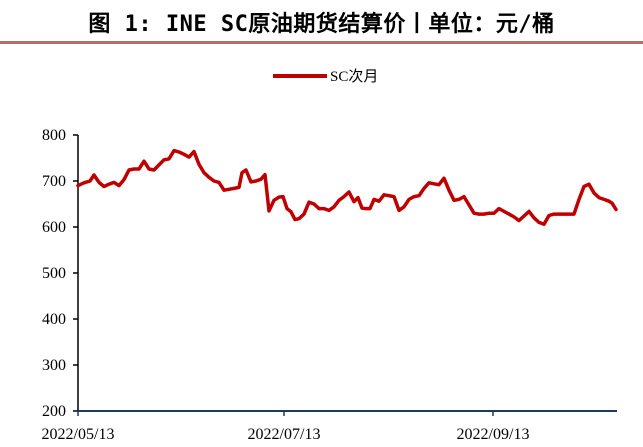 This screenshot has width=643, height=447. What do you see at coordinates (54, 135) in the screenshot?
I see `y-tick-label: 800` at bounding box center [54, 135].